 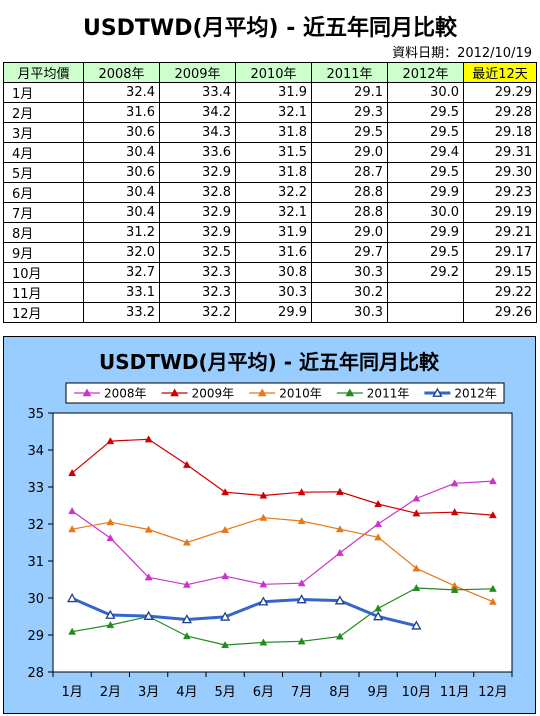 I want to click on table-header-row: 月平均價 2008年 2009年 2010年 2011年 2012年 最近12天, so click(x=270, y=72).